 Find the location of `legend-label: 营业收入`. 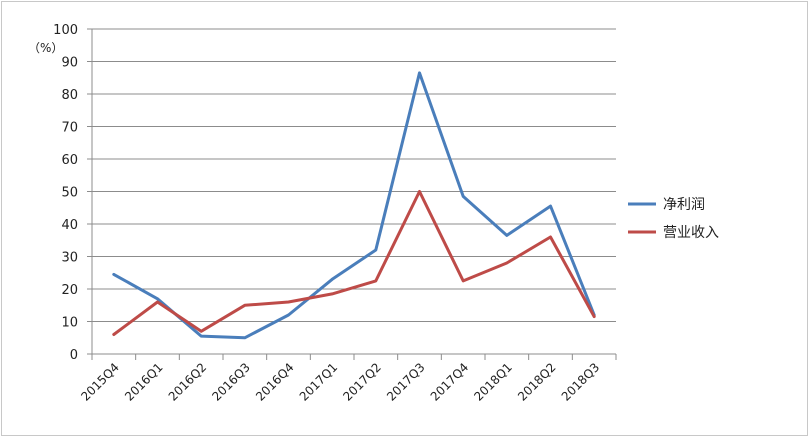

legend-label: 营业收入 is located at coordinates (691, 233).